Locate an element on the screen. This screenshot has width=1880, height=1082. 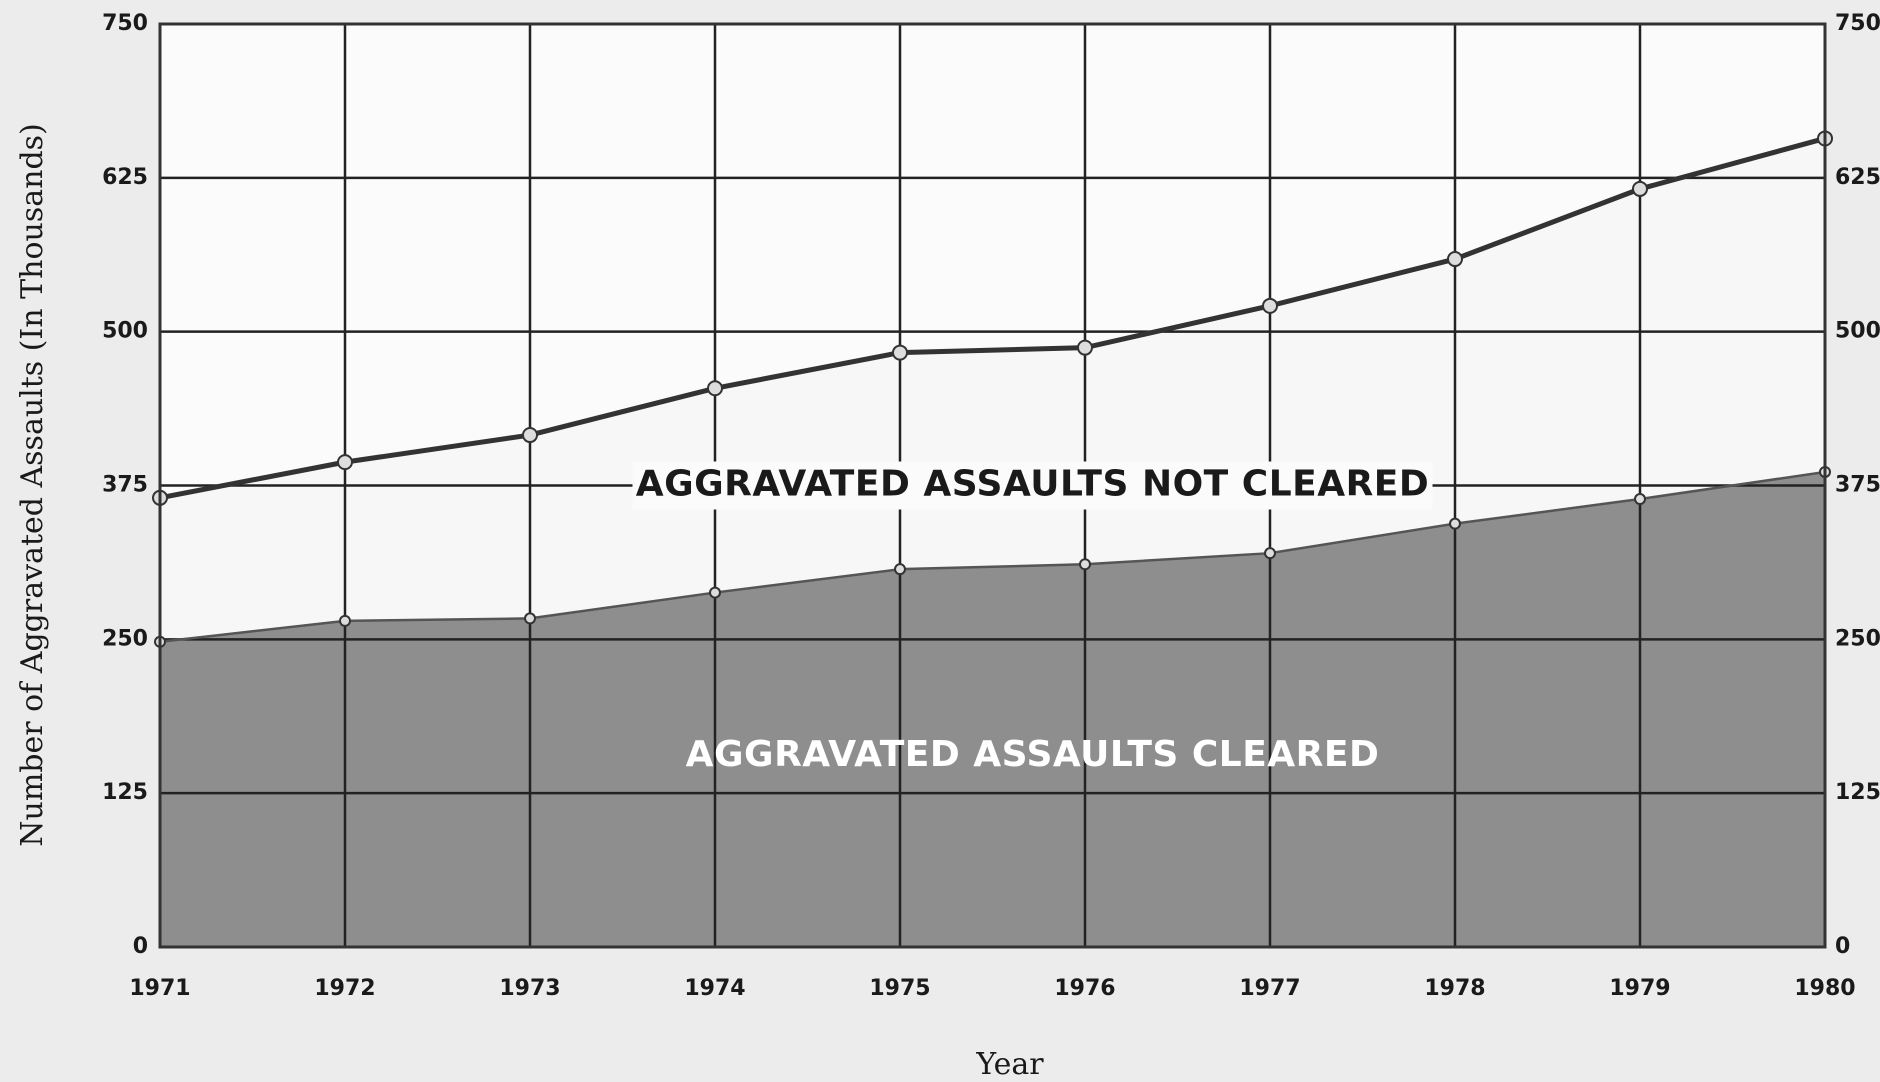
series-line is located at coordinates (992, 557).